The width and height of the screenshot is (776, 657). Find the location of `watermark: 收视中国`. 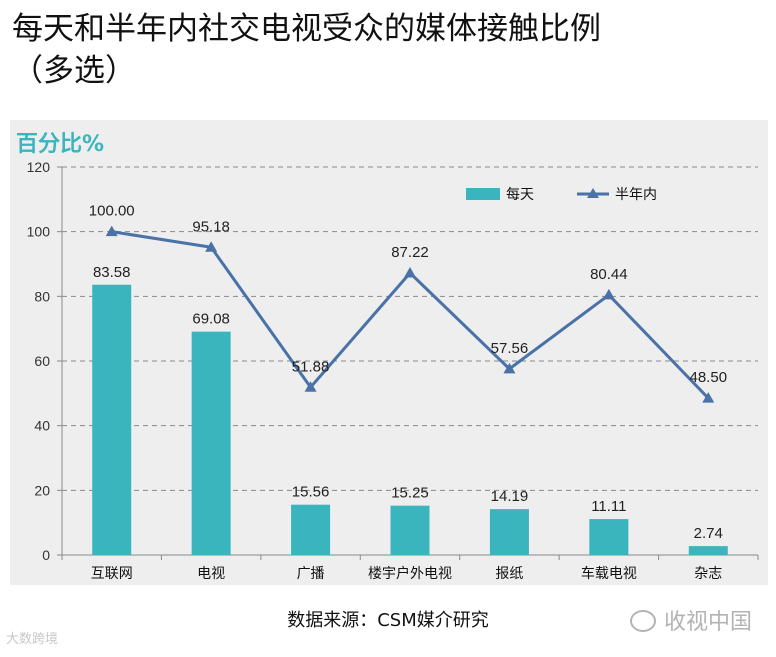

watermark: 收视中国 is located at coordinates (690, 620).